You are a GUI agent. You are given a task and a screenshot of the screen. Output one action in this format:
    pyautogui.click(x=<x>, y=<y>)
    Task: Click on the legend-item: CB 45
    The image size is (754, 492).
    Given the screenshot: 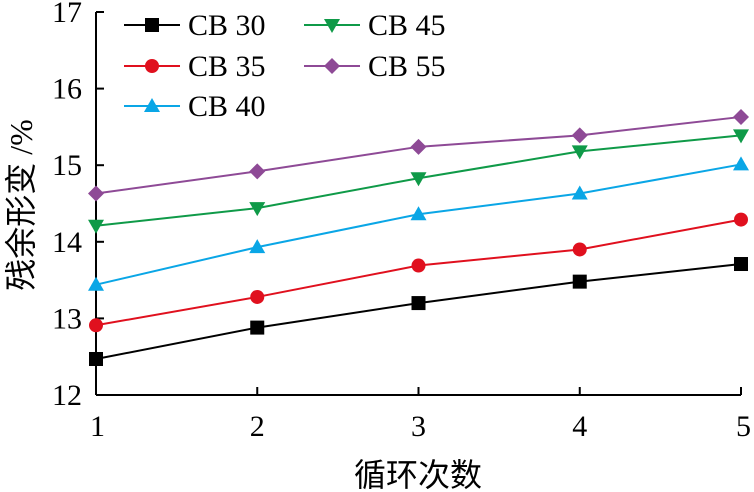 What is the action you would take?
    pyautogui.click(x=375, y=25)
    